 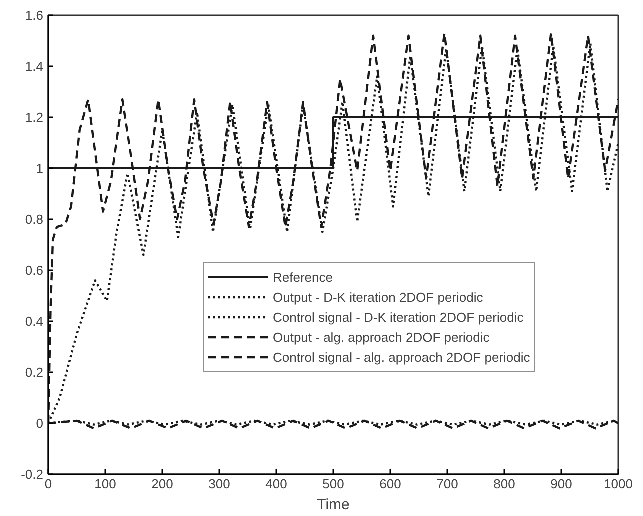 I want to click on y-tick-label: 1.2, so click(x=34, y=117).